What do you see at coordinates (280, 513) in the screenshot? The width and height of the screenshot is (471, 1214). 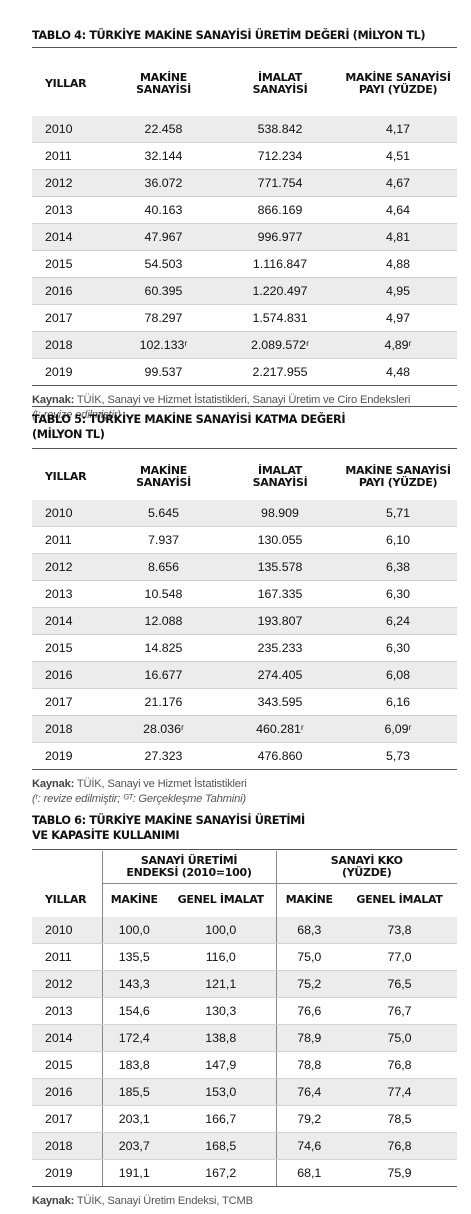 I see `value-cell: 98.909` at bounding box center [280, 513].